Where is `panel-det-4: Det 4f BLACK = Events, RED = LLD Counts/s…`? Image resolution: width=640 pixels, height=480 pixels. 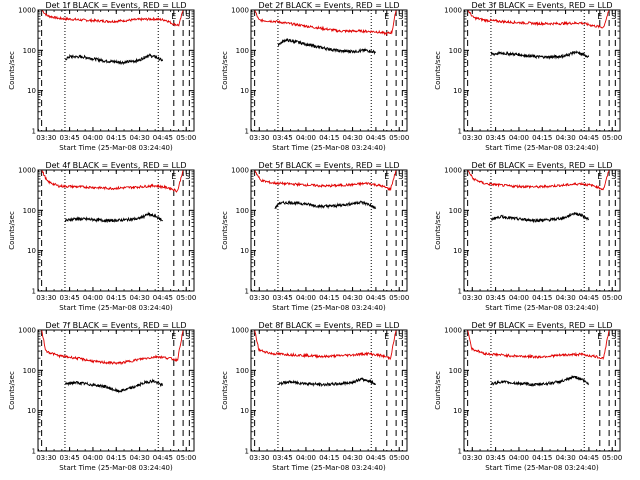 panel-det-4: Det 4f BLACK = Events, RED = LLD Counts/s… is located at coordinates (102, 236).